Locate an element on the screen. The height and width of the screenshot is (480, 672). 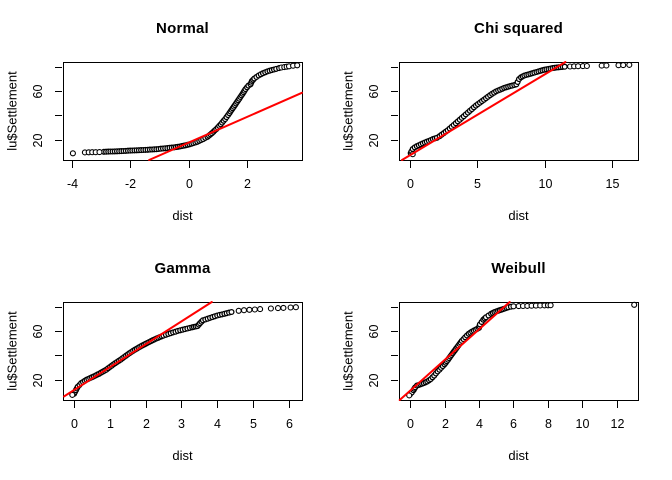
panel-title-weibull: Weibull is located at coordinates (518, 268).